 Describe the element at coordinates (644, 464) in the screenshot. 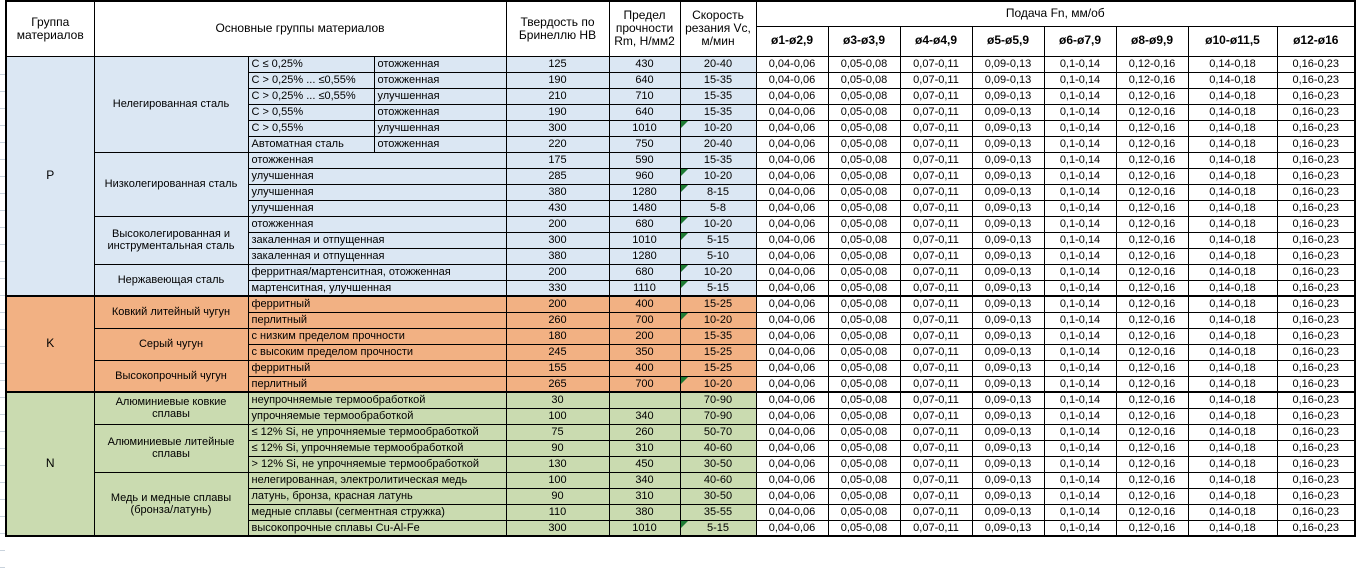

I see `rm-cell: 450` at that location.